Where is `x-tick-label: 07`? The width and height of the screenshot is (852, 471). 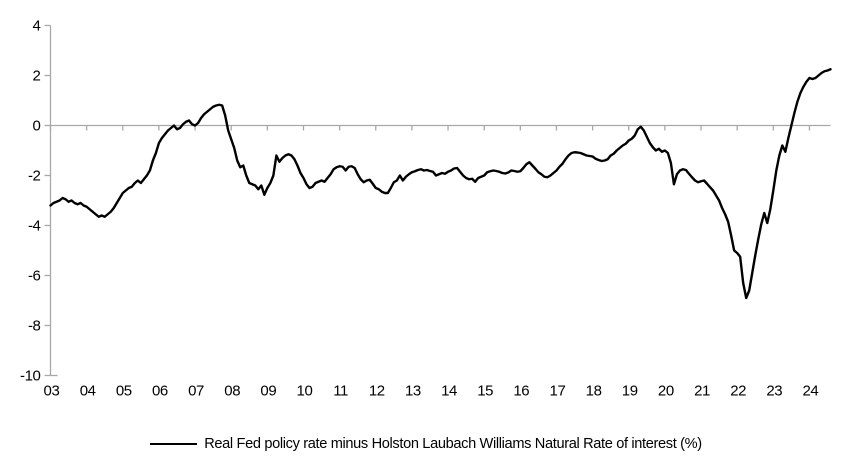
x-tick-label: 07 is located at coordinates (196, 391).